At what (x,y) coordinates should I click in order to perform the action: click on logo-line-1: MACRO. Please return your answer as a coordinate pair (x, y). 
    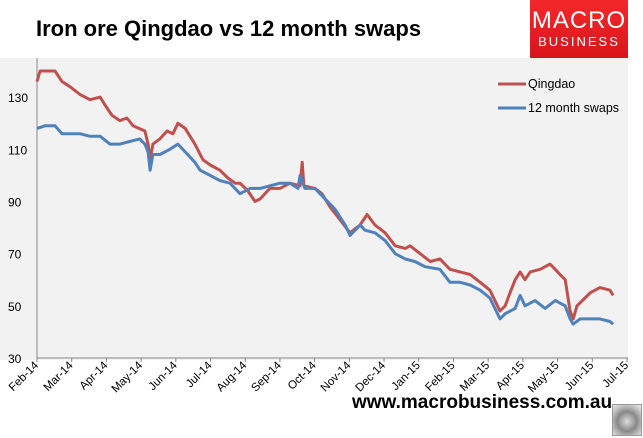
    Looking at the image, I should click on (579, 20).